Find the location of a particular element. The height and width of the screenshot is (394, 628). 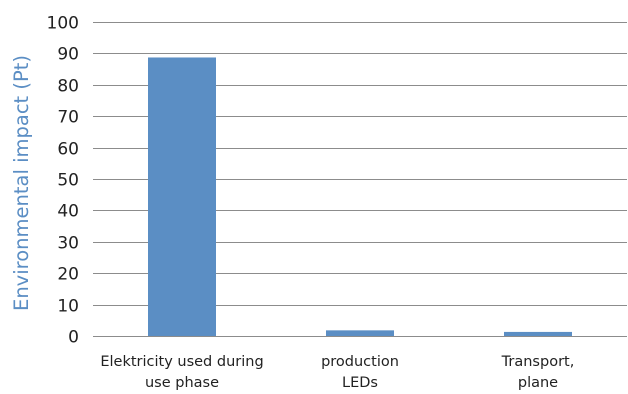

y-tick-label: 100 is located at coordinates (63, 24).